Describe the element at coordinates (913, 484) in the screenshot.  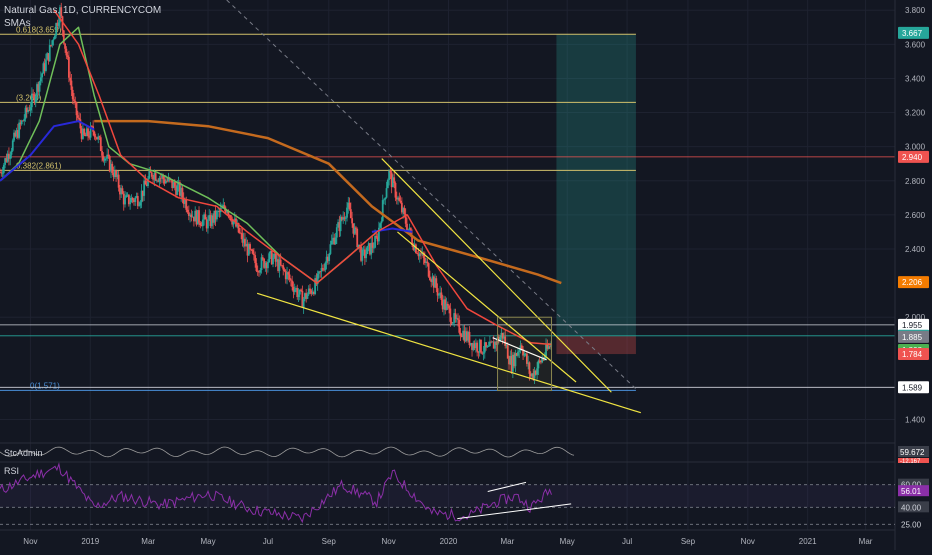
I see `rsi-level-badge` at that location.